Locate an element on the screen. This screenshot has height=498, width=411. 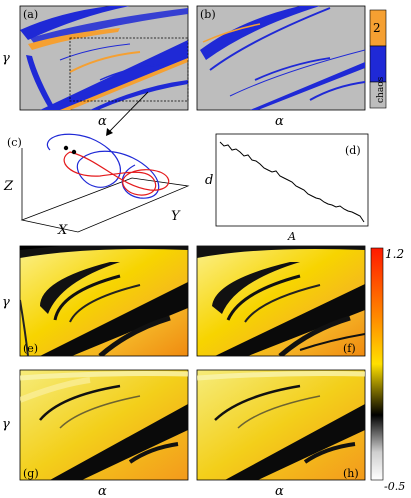
panel-d: (d) d A is located at coordinates (287, 188).